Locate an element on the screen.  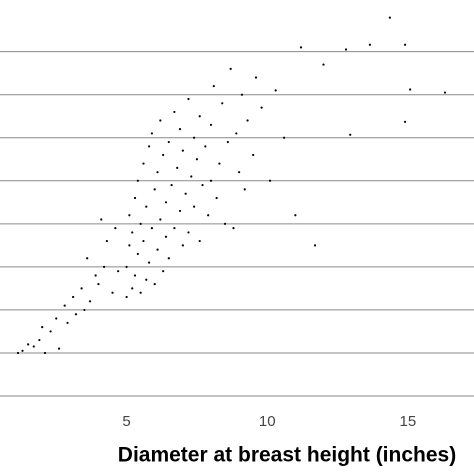
x-axis-label: Diameter at breast height (inches) is located at coordinates (287, 455).